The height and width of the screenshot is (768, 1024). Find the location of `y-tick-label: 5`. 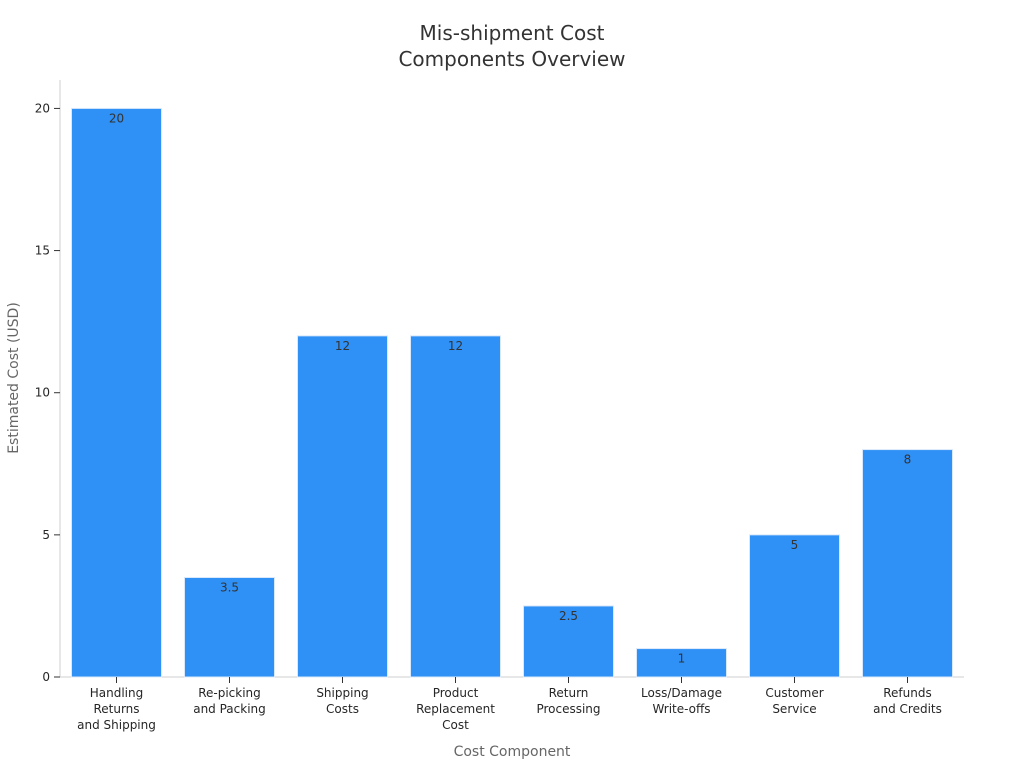

y-tick-label: 5 is located at coordinates (46, 535).